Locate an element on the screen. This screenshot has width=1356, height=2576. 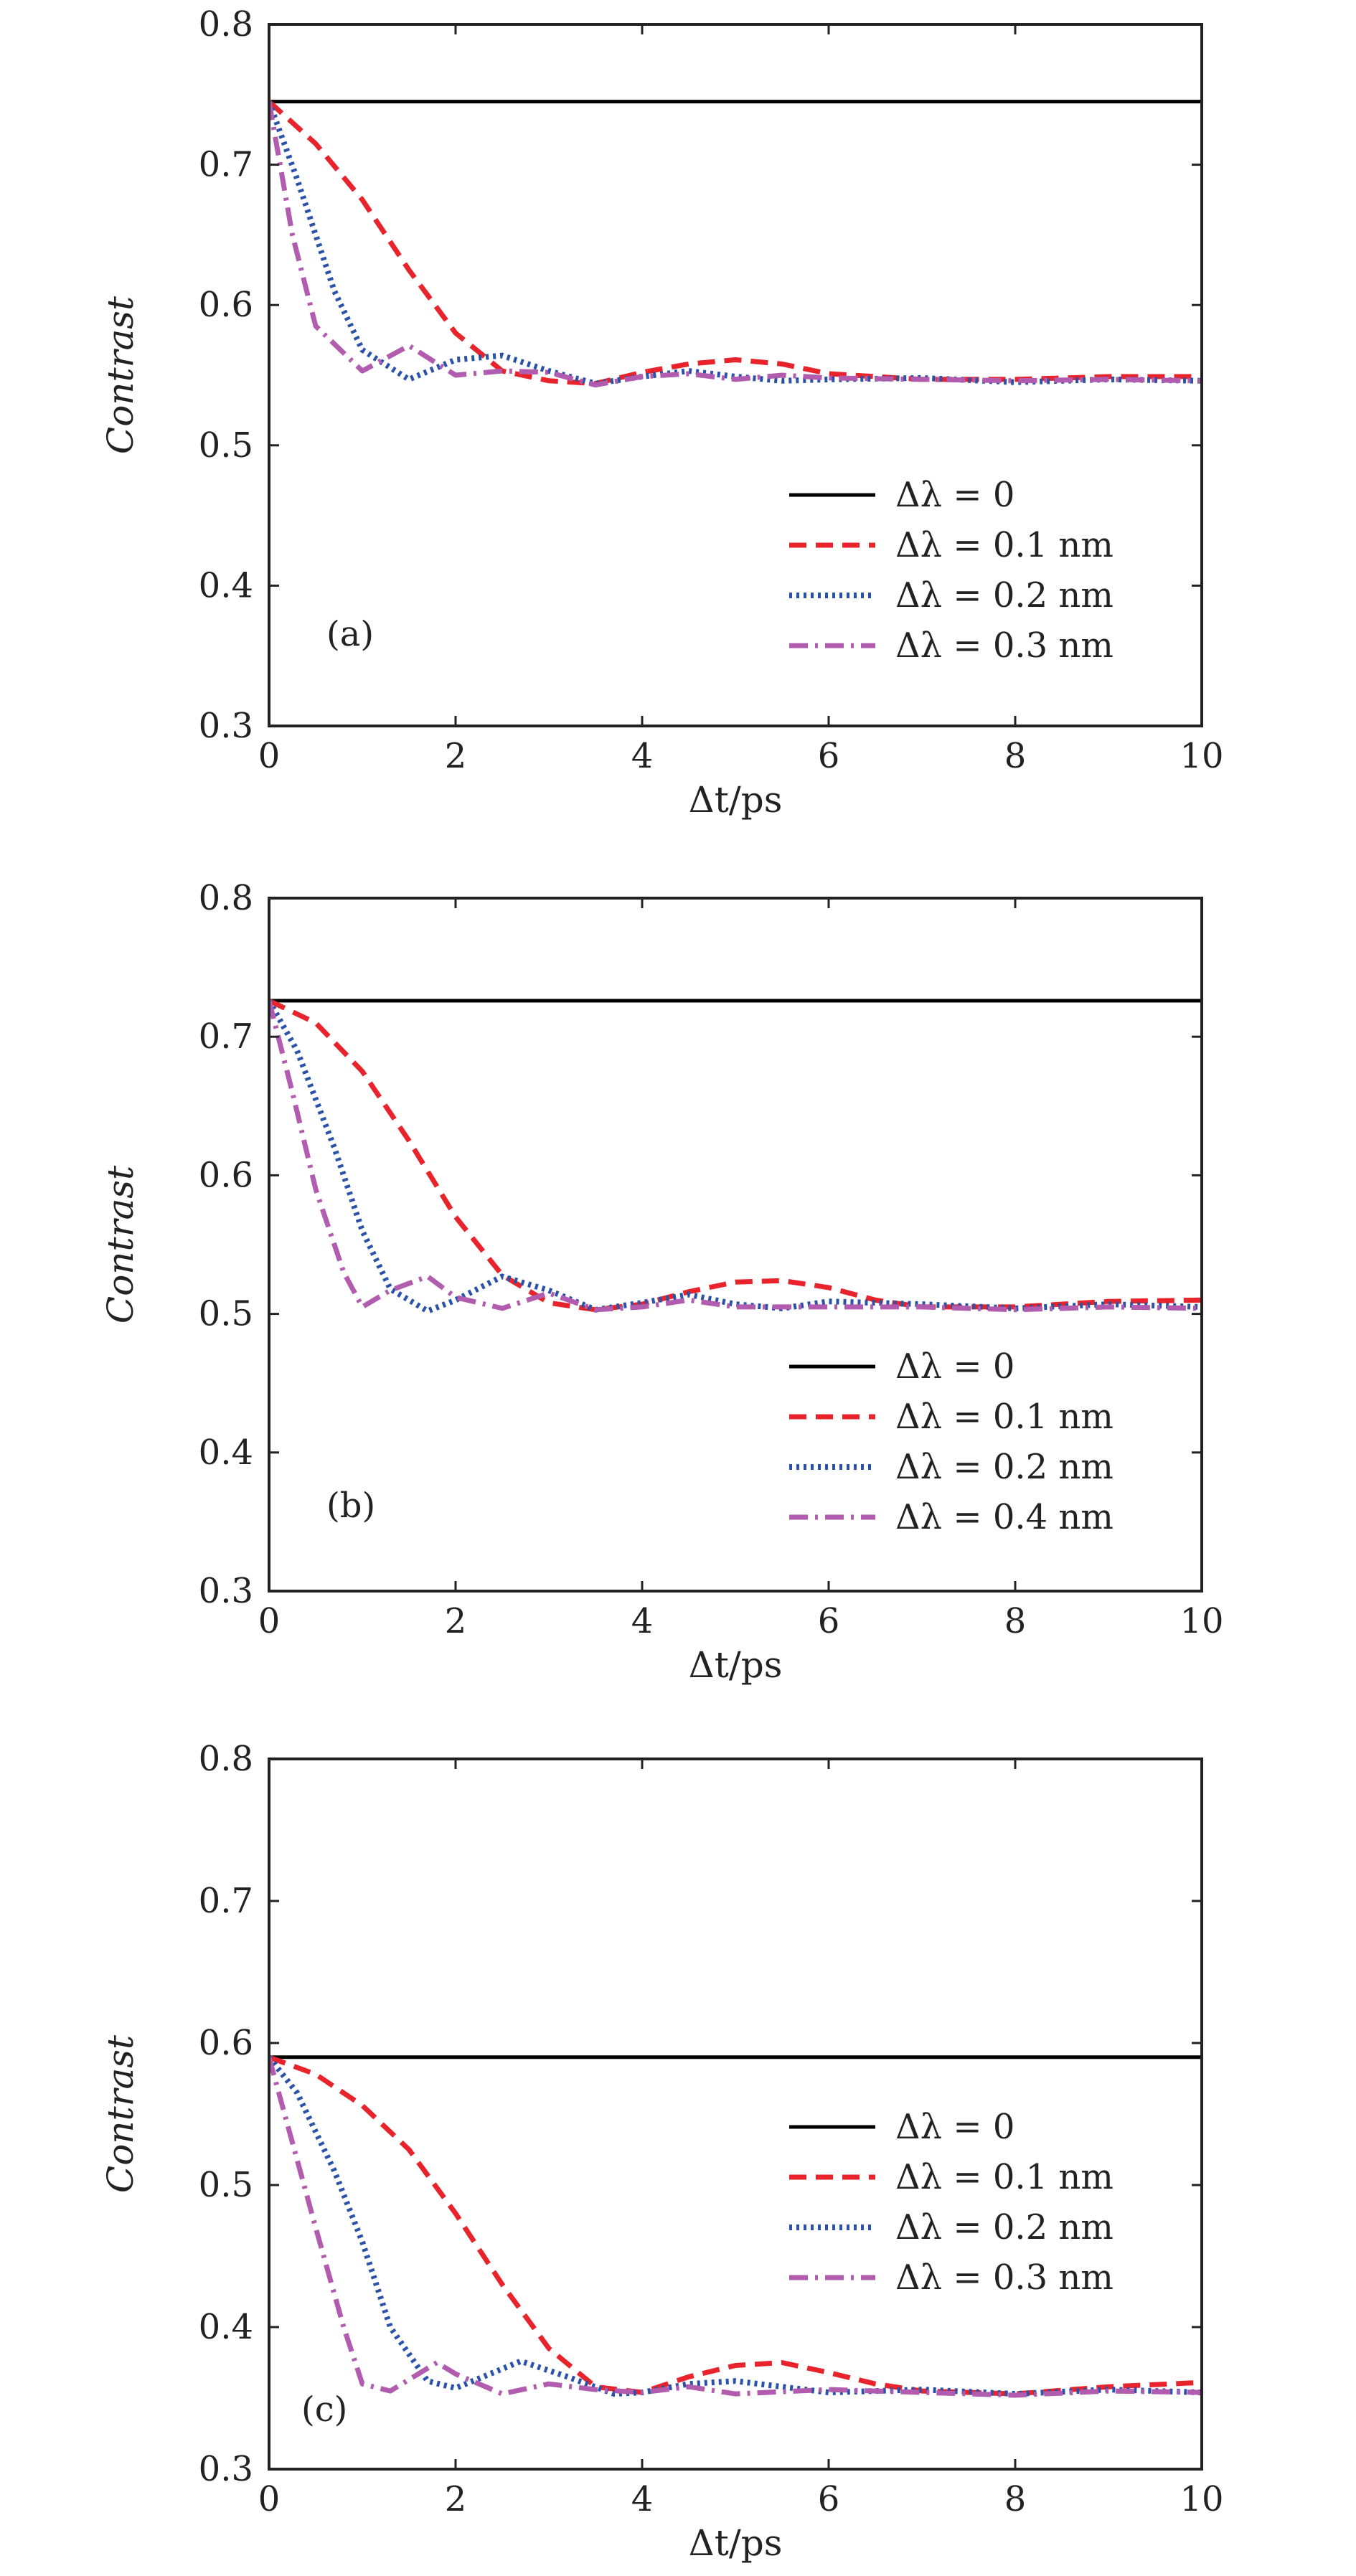
panel-label: (a) is located at coordinates (350, 634).